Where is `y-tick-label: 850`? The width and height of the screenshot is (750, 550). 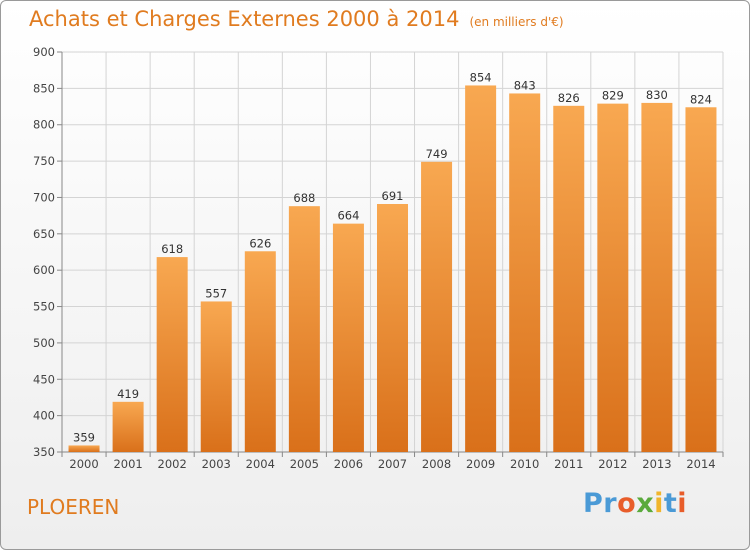
y-tick-label: 850 is located at coordinates (44, 88).